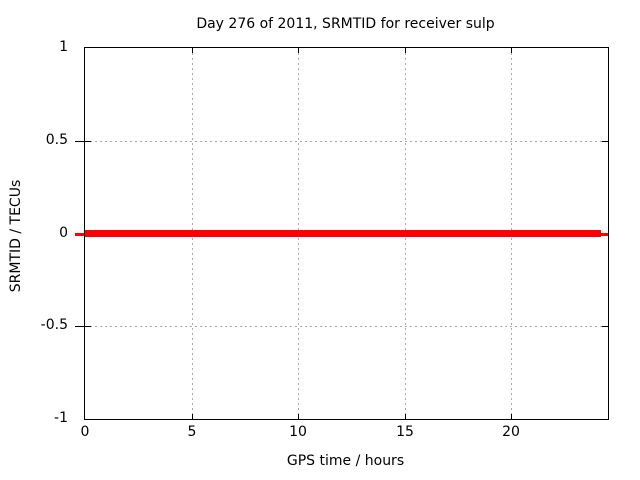 The image size is (640, 480). I want to click on x-tick-label: 20, so click(511, 432).